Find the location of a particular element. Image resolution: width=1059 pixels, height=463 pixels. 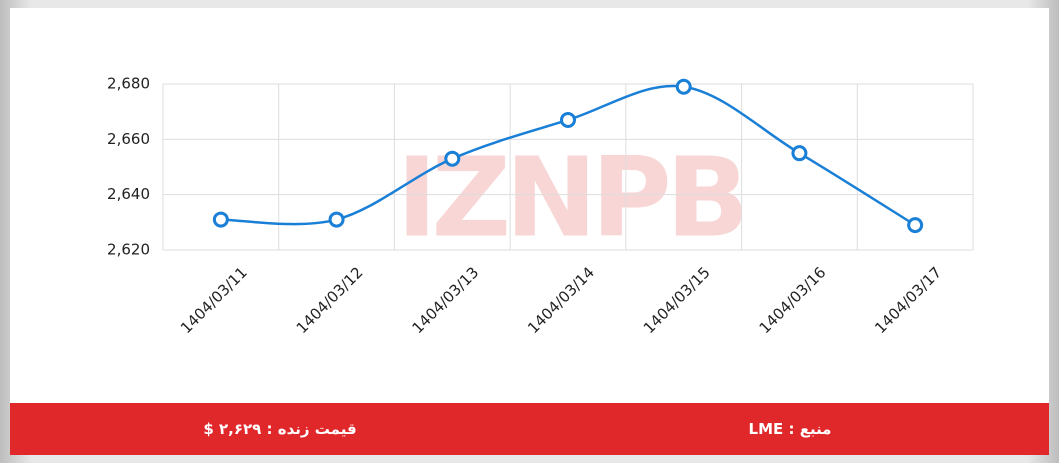

y-tick-label: 2,640 is located at coordinates (128, 194).